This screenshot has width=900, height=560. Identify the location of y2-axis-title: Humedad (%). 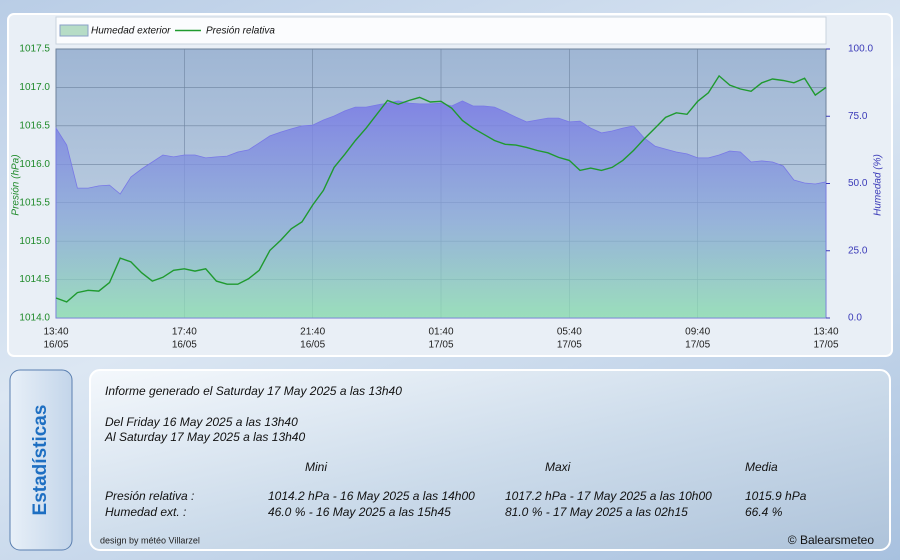
(878, 185).